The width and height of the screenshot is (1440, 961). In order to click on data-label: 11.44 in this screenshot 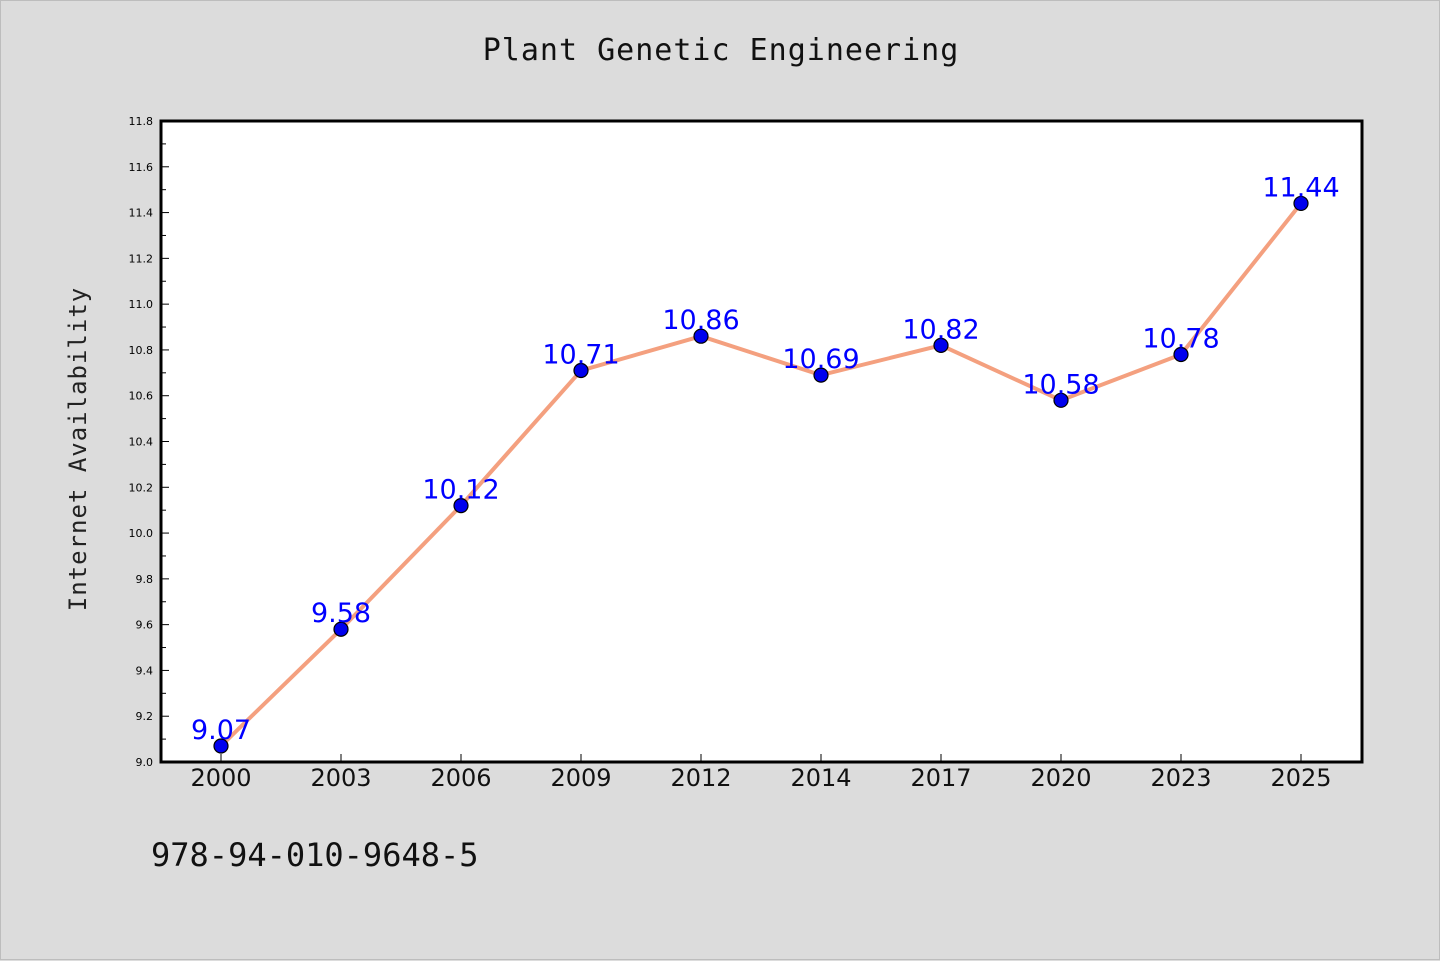, I will do `click(1300, 187)`.